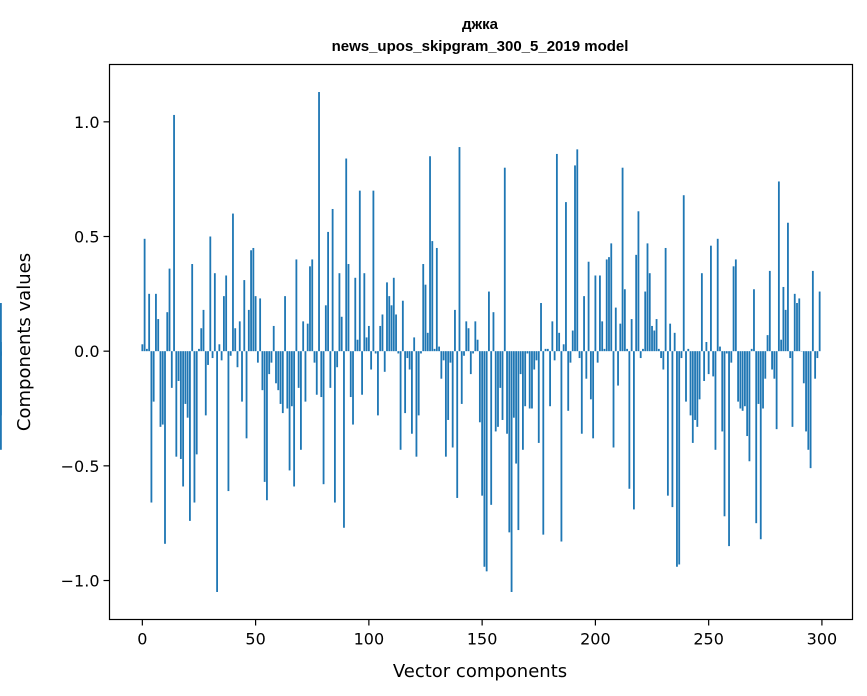 This screenshot has height=696, width=867. What do you see at coordinates (142, 639) in the screenshot?
I see `x-tick-label: 0` at bounding box center [142, 639].